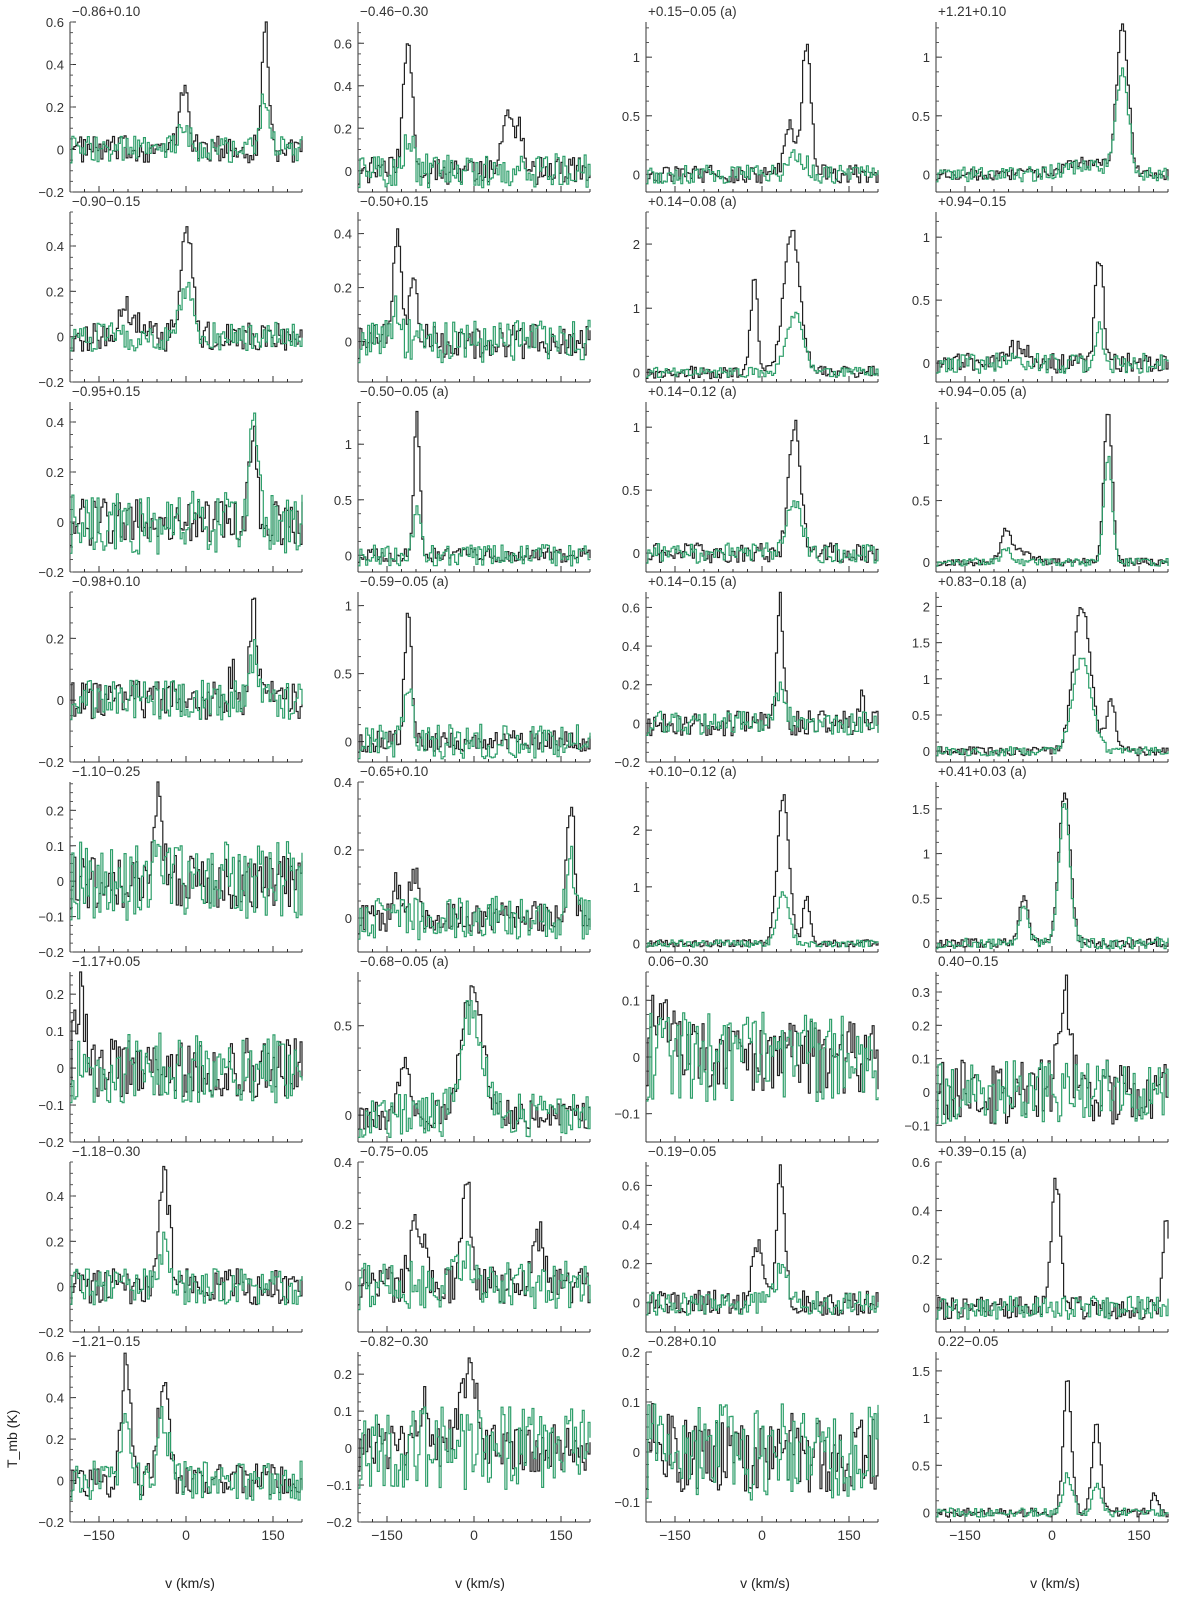  What do you see at coordinates (972, 201) in the screenshot?
I see `panel-title: +0.94−0.15` at bounding box center [972, 201].